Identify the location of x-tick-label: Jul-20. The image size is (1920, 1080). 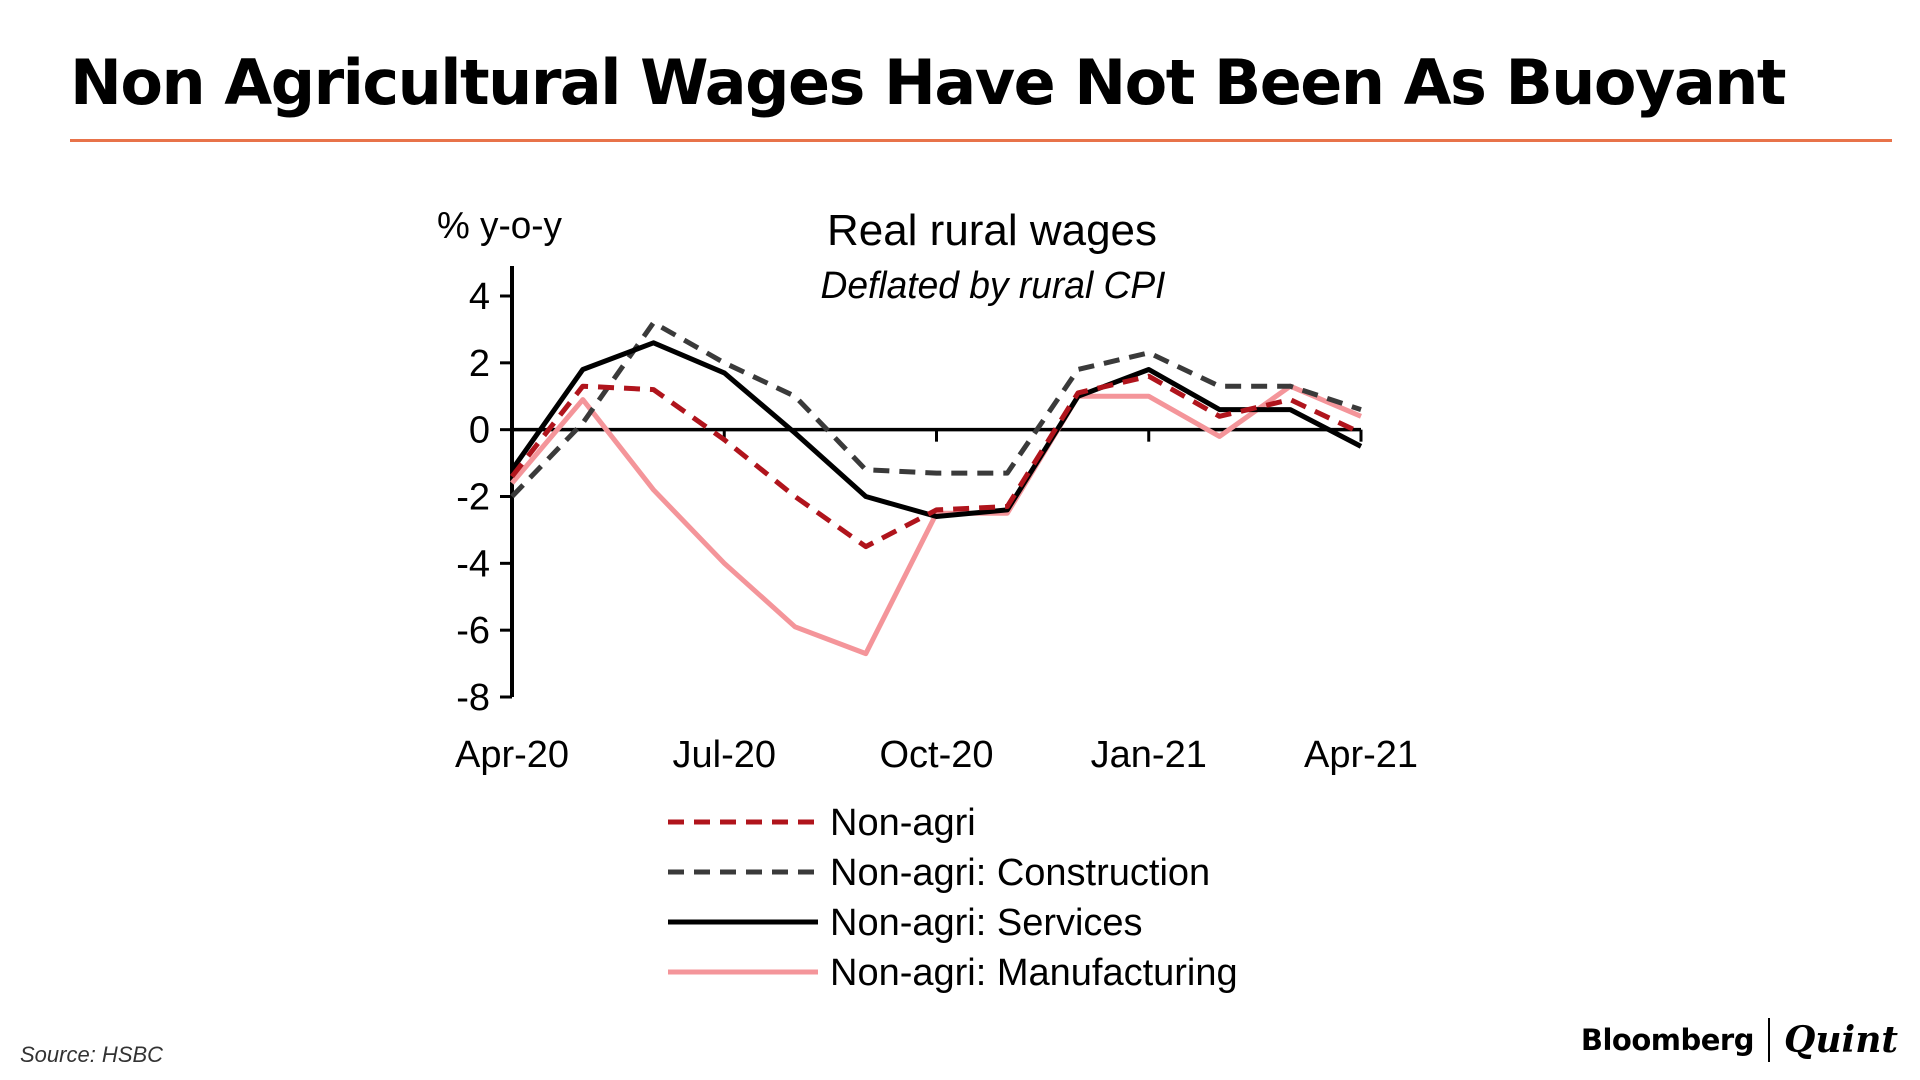
(725, 755).